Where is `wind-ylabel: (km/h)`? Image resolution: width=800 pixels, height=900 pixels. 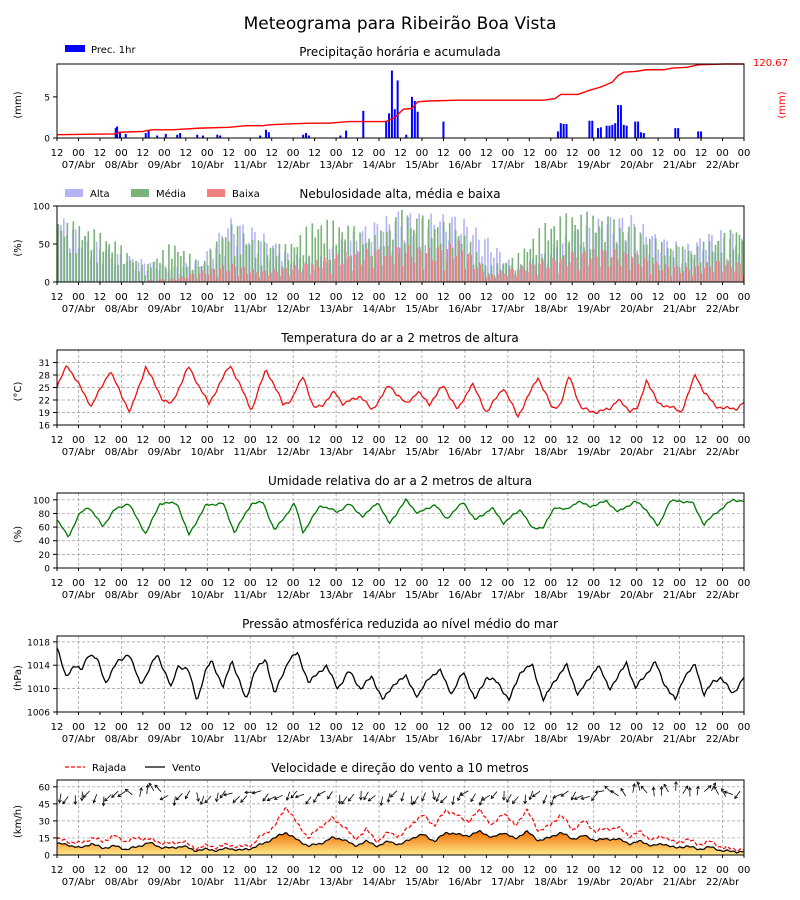 wind-ylabel: (km/h) is located at coordinates (18, 821).